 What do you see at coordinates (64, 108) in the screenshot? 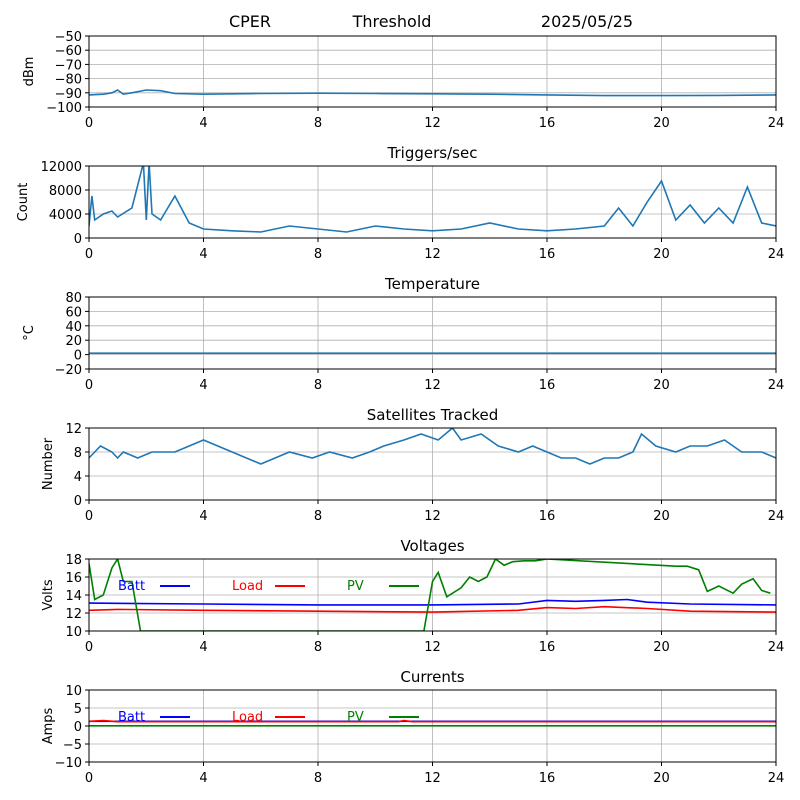
I see `y-tick-label: −100` at bounding box center [64, 108].